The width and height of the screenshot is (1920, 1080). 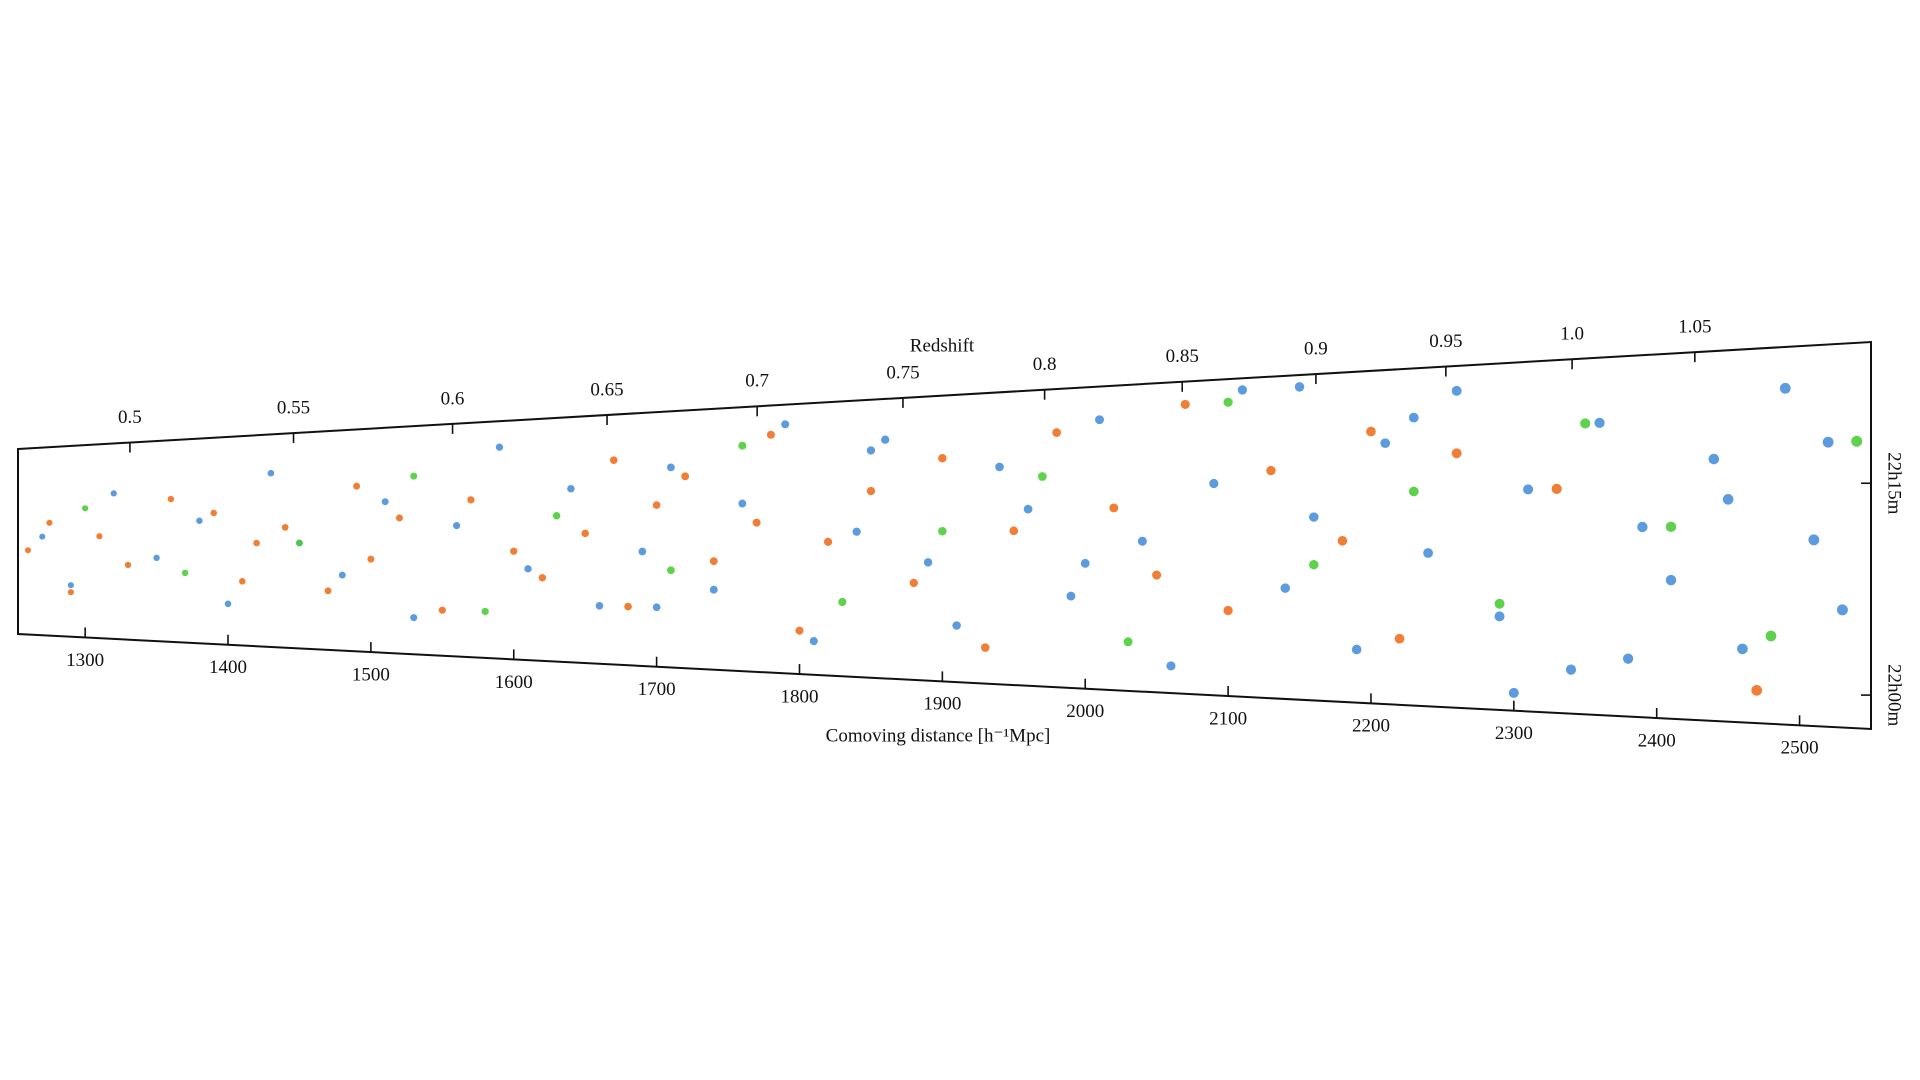 I want to click on x-tick-label: 2400, so click(x=1657, y=740).